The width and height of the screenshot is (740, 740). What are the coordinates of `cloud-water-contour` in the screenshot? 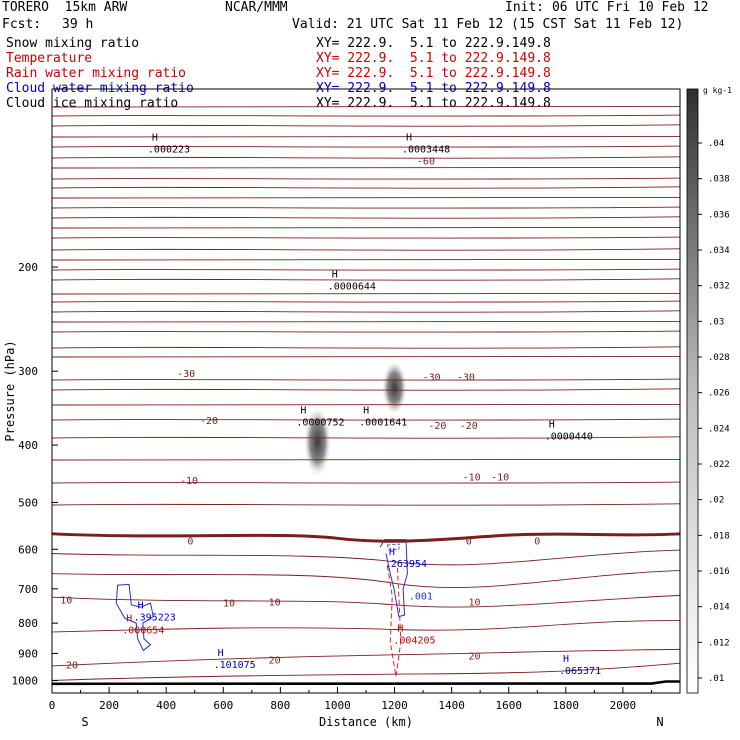 It's located at (393, 578).